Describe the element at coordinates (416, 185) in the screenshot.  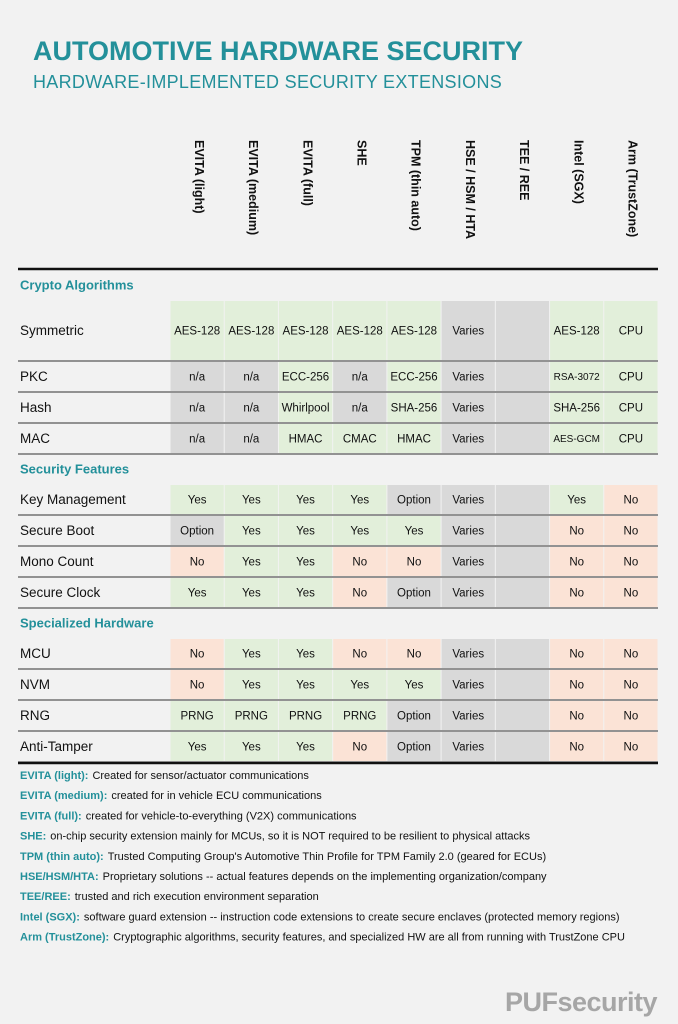
I see `column-header: TPM (thin auto)` at that location.